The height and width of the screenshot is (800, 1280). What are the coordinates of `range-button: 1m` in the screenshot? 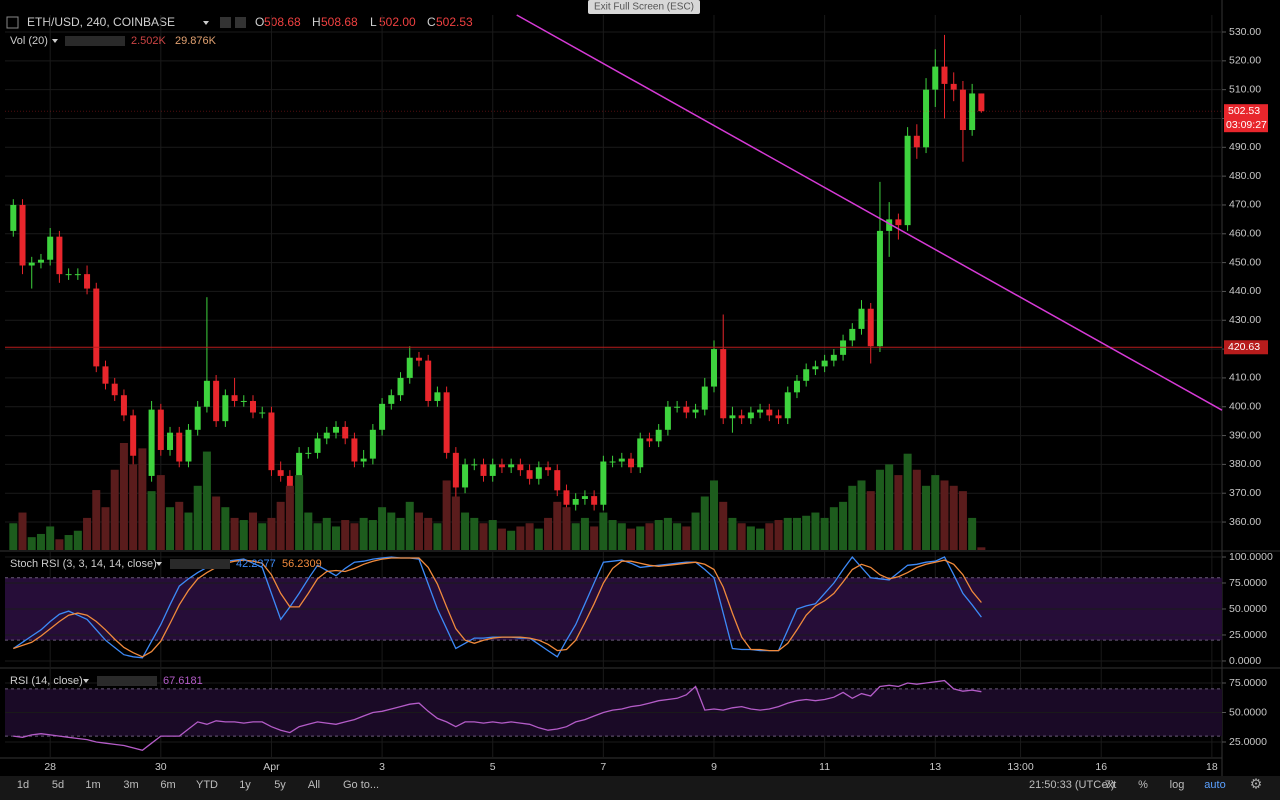 It's located at (92, 785).